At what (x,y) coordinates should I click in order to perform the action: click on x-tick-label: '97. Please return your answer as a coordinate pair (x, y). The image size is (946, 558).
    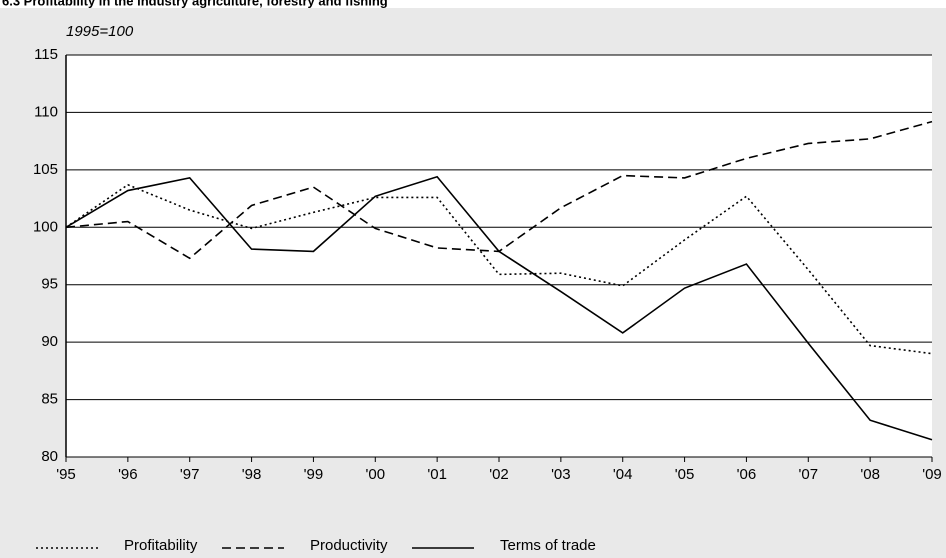
    Looking at the image, I should click on (190, 474).